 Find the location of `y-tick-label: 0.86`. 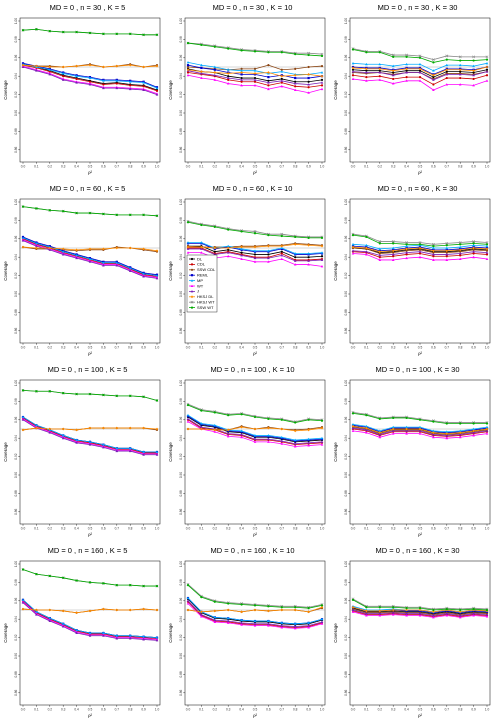

y-tick-label: 0.86 is located at coordinates (16, 149).